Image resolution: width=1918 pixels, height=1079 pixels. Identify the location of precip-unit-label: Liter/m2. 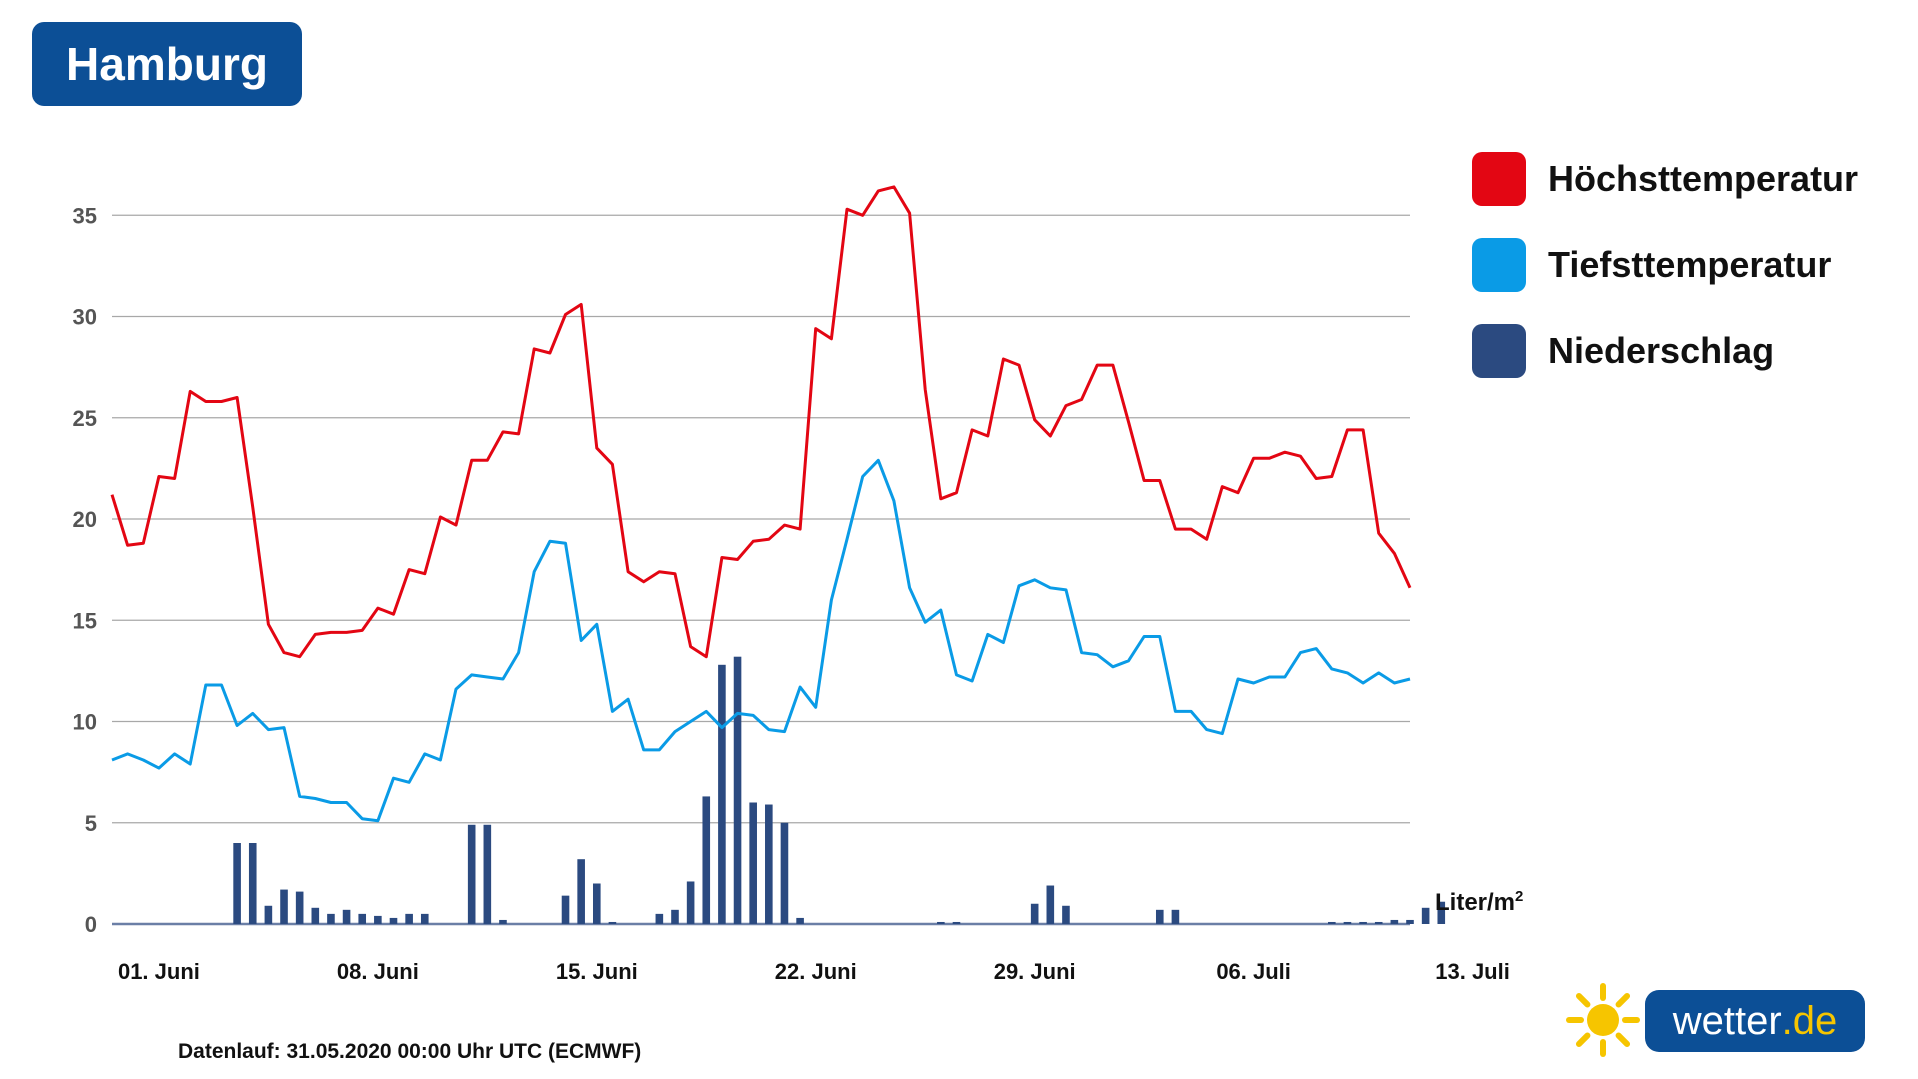
(1479, 902).